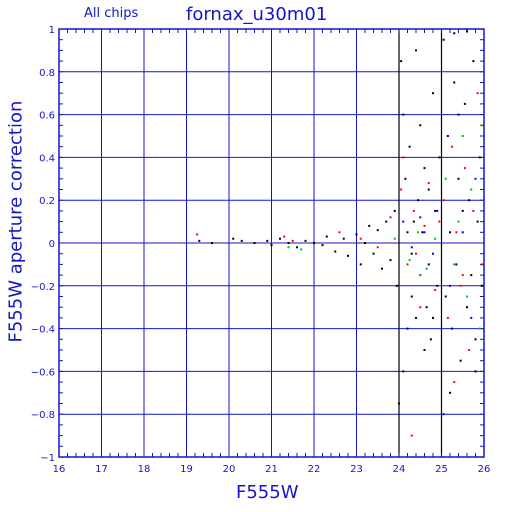 This screenshot has height=512, width=512. I want to click on chart-title: fornax_u30m01, so click(257, 14).